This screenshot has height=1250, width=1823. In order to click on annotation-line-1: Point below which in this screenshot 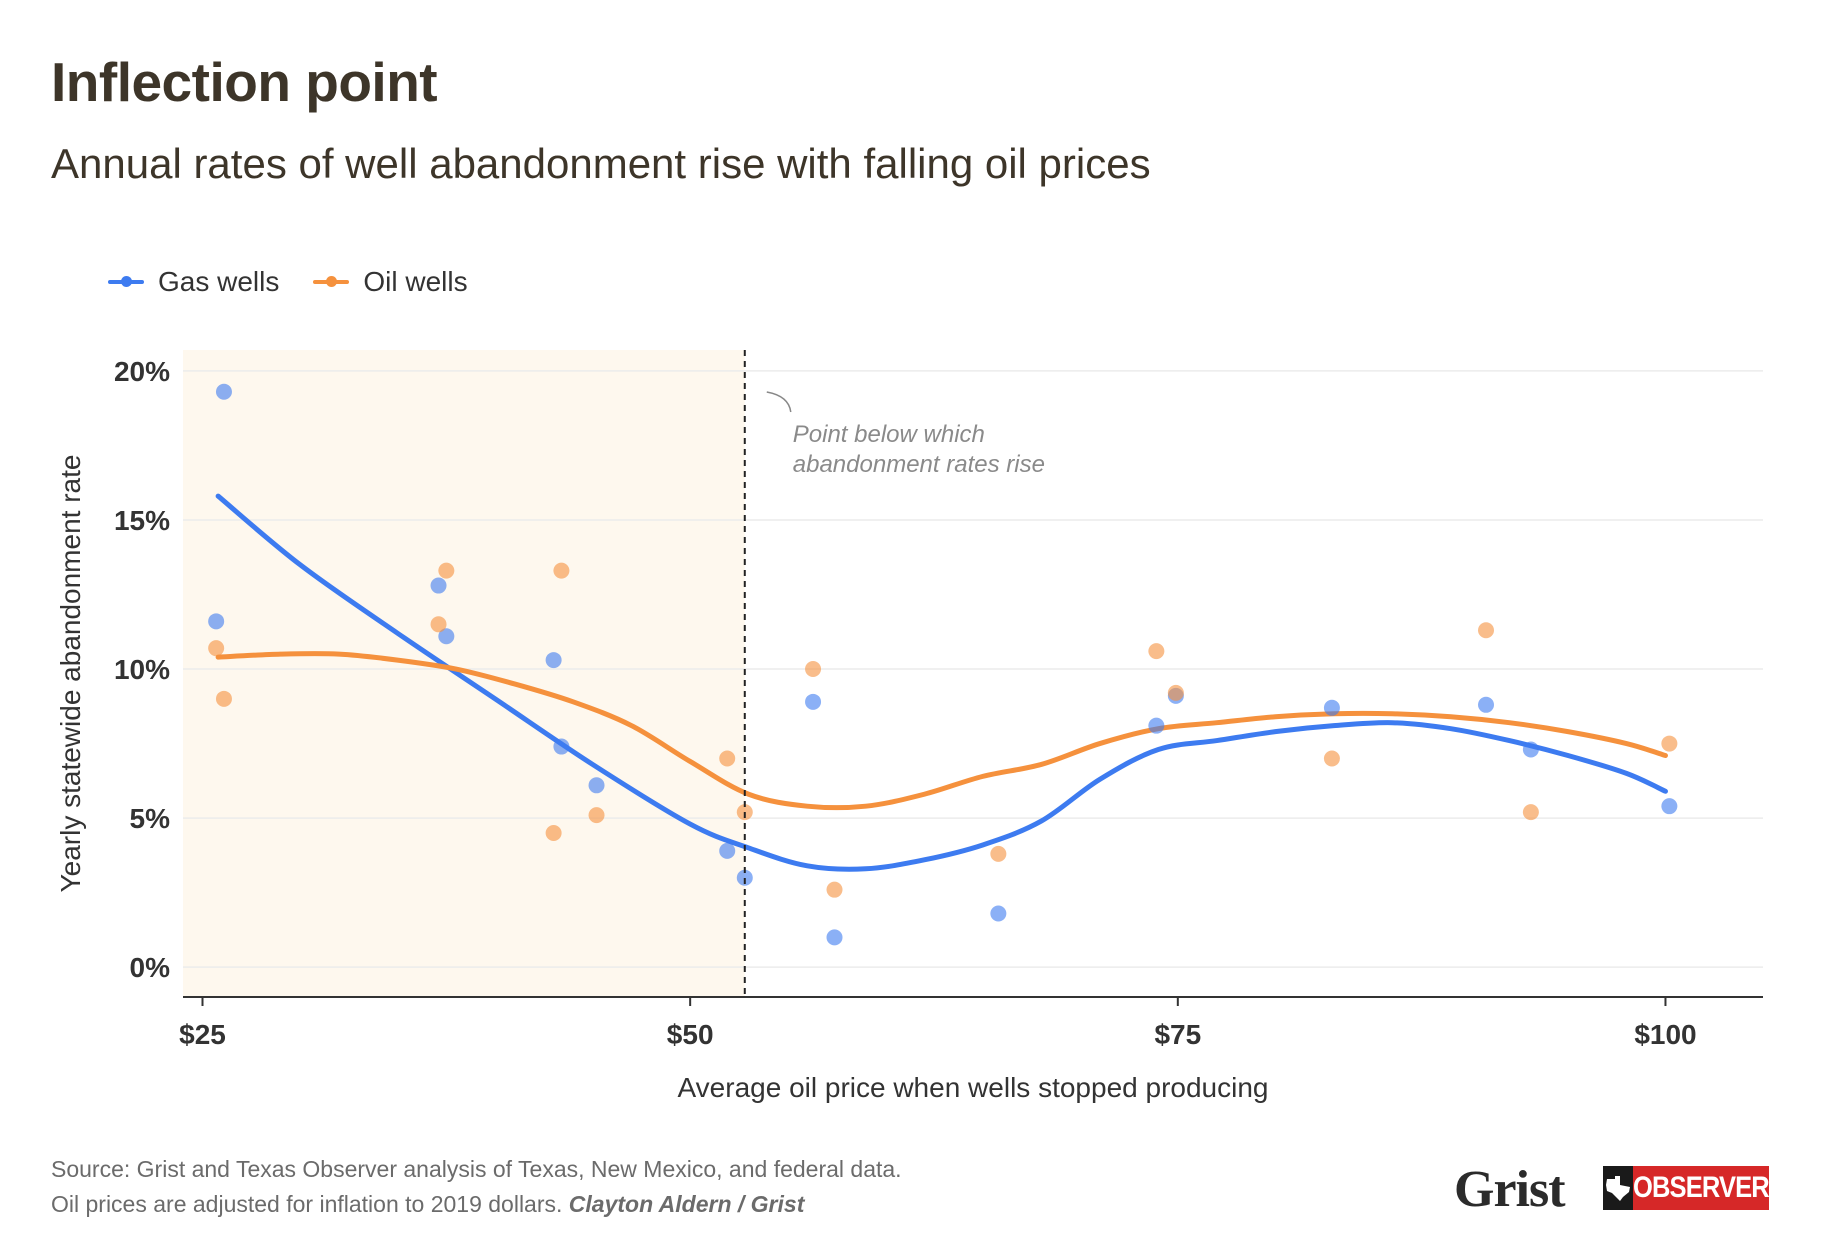, I will do `click(889, 434)`.